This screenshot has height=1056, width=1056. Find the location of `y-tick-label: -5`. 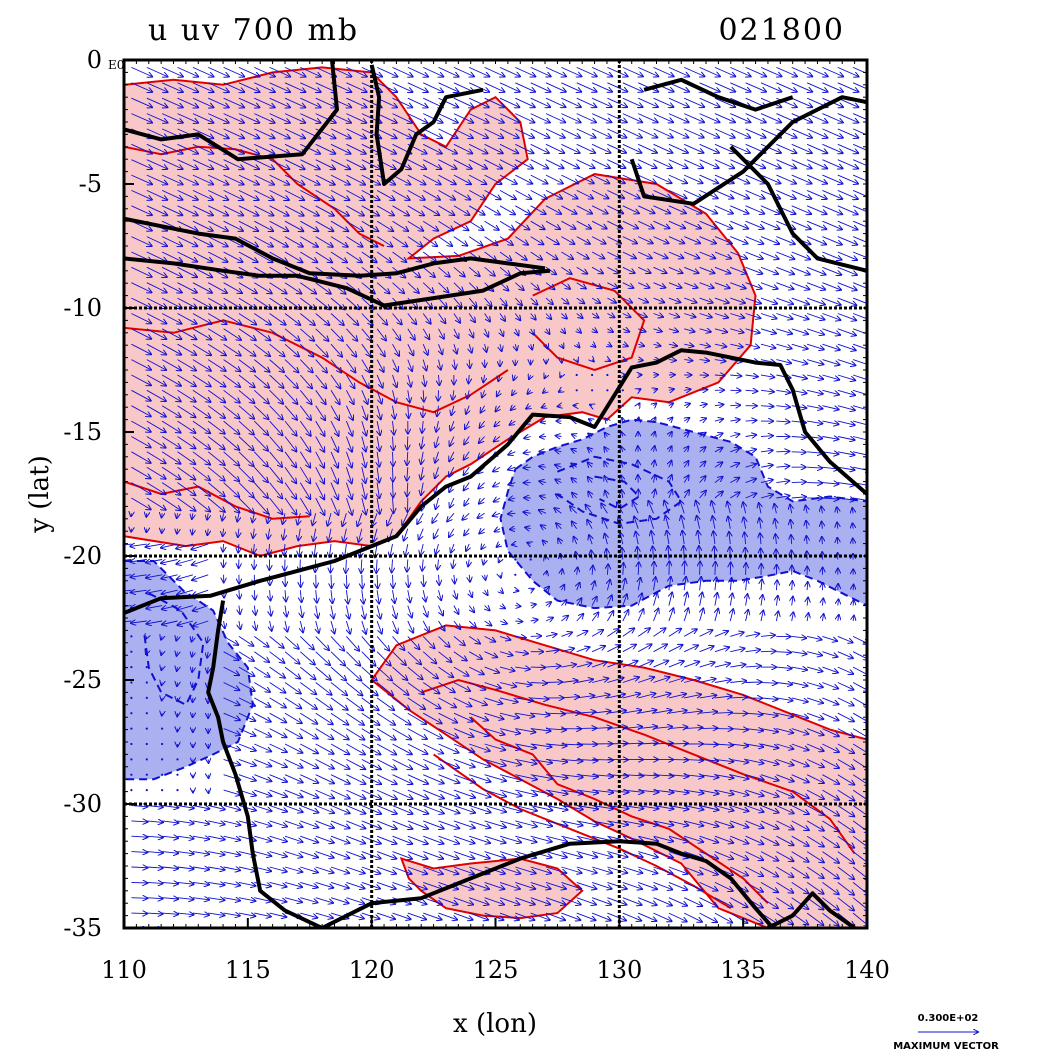

y-tick-label: -5 is located at coordinates (90, 184).